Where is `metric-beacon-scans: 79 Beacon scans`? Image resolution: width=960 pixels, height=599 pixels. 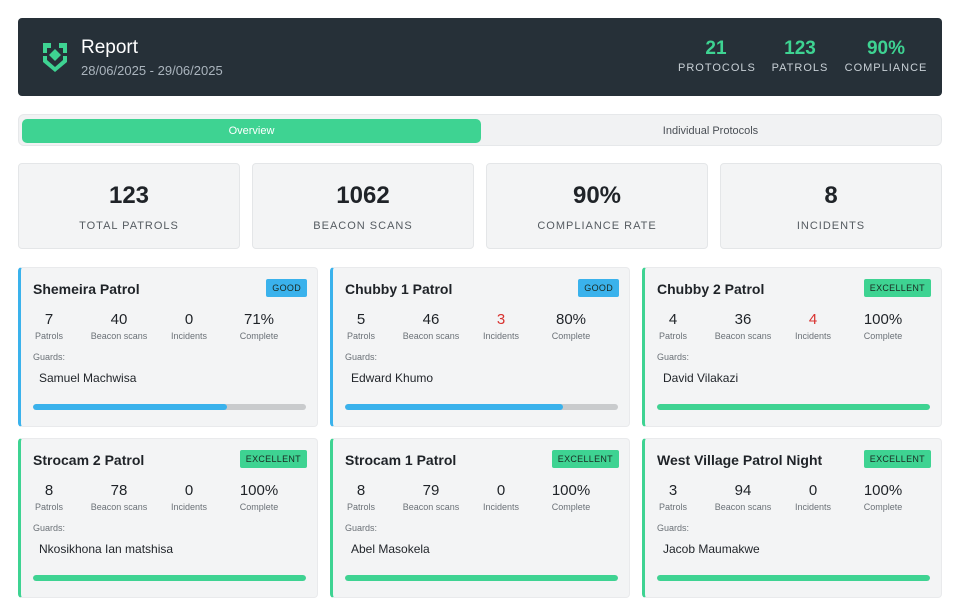
metric-beacon-scans: 79 Beacon scans is located at coordinates (431, 497).